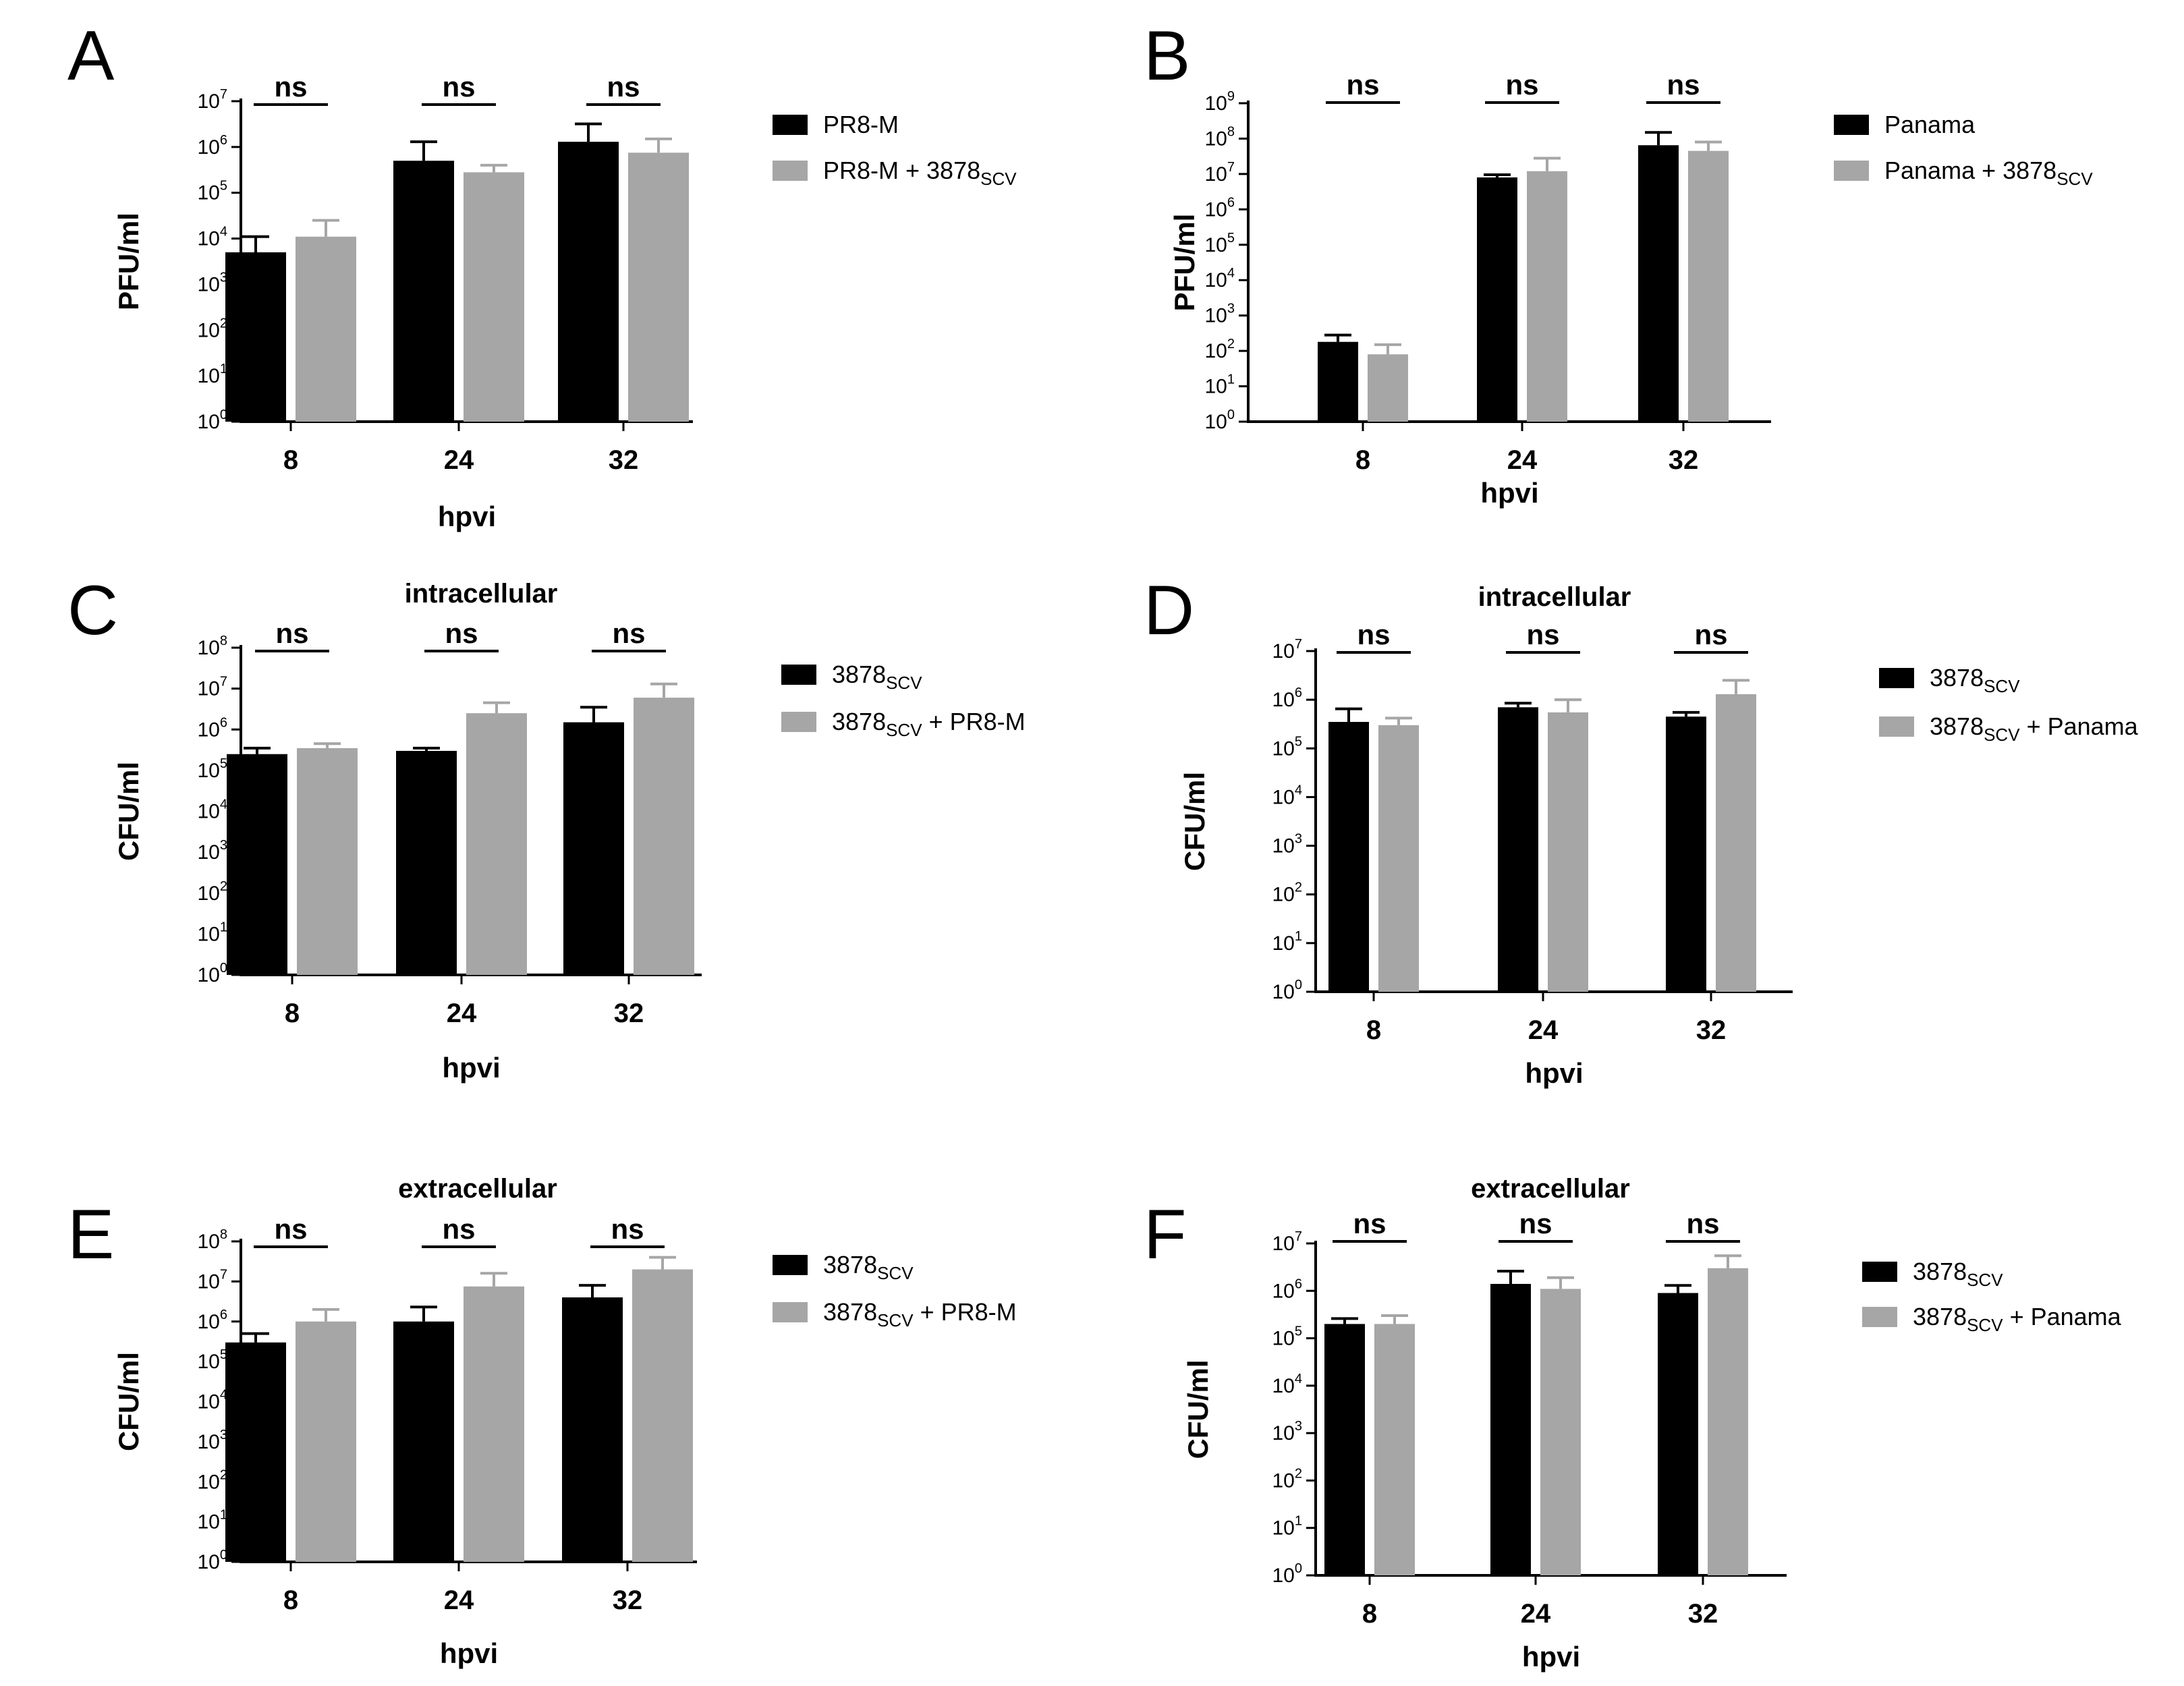  Describe the element at coordinates (861, 124) in the screenshot. I see `legend-label: PR8-M` at that location.